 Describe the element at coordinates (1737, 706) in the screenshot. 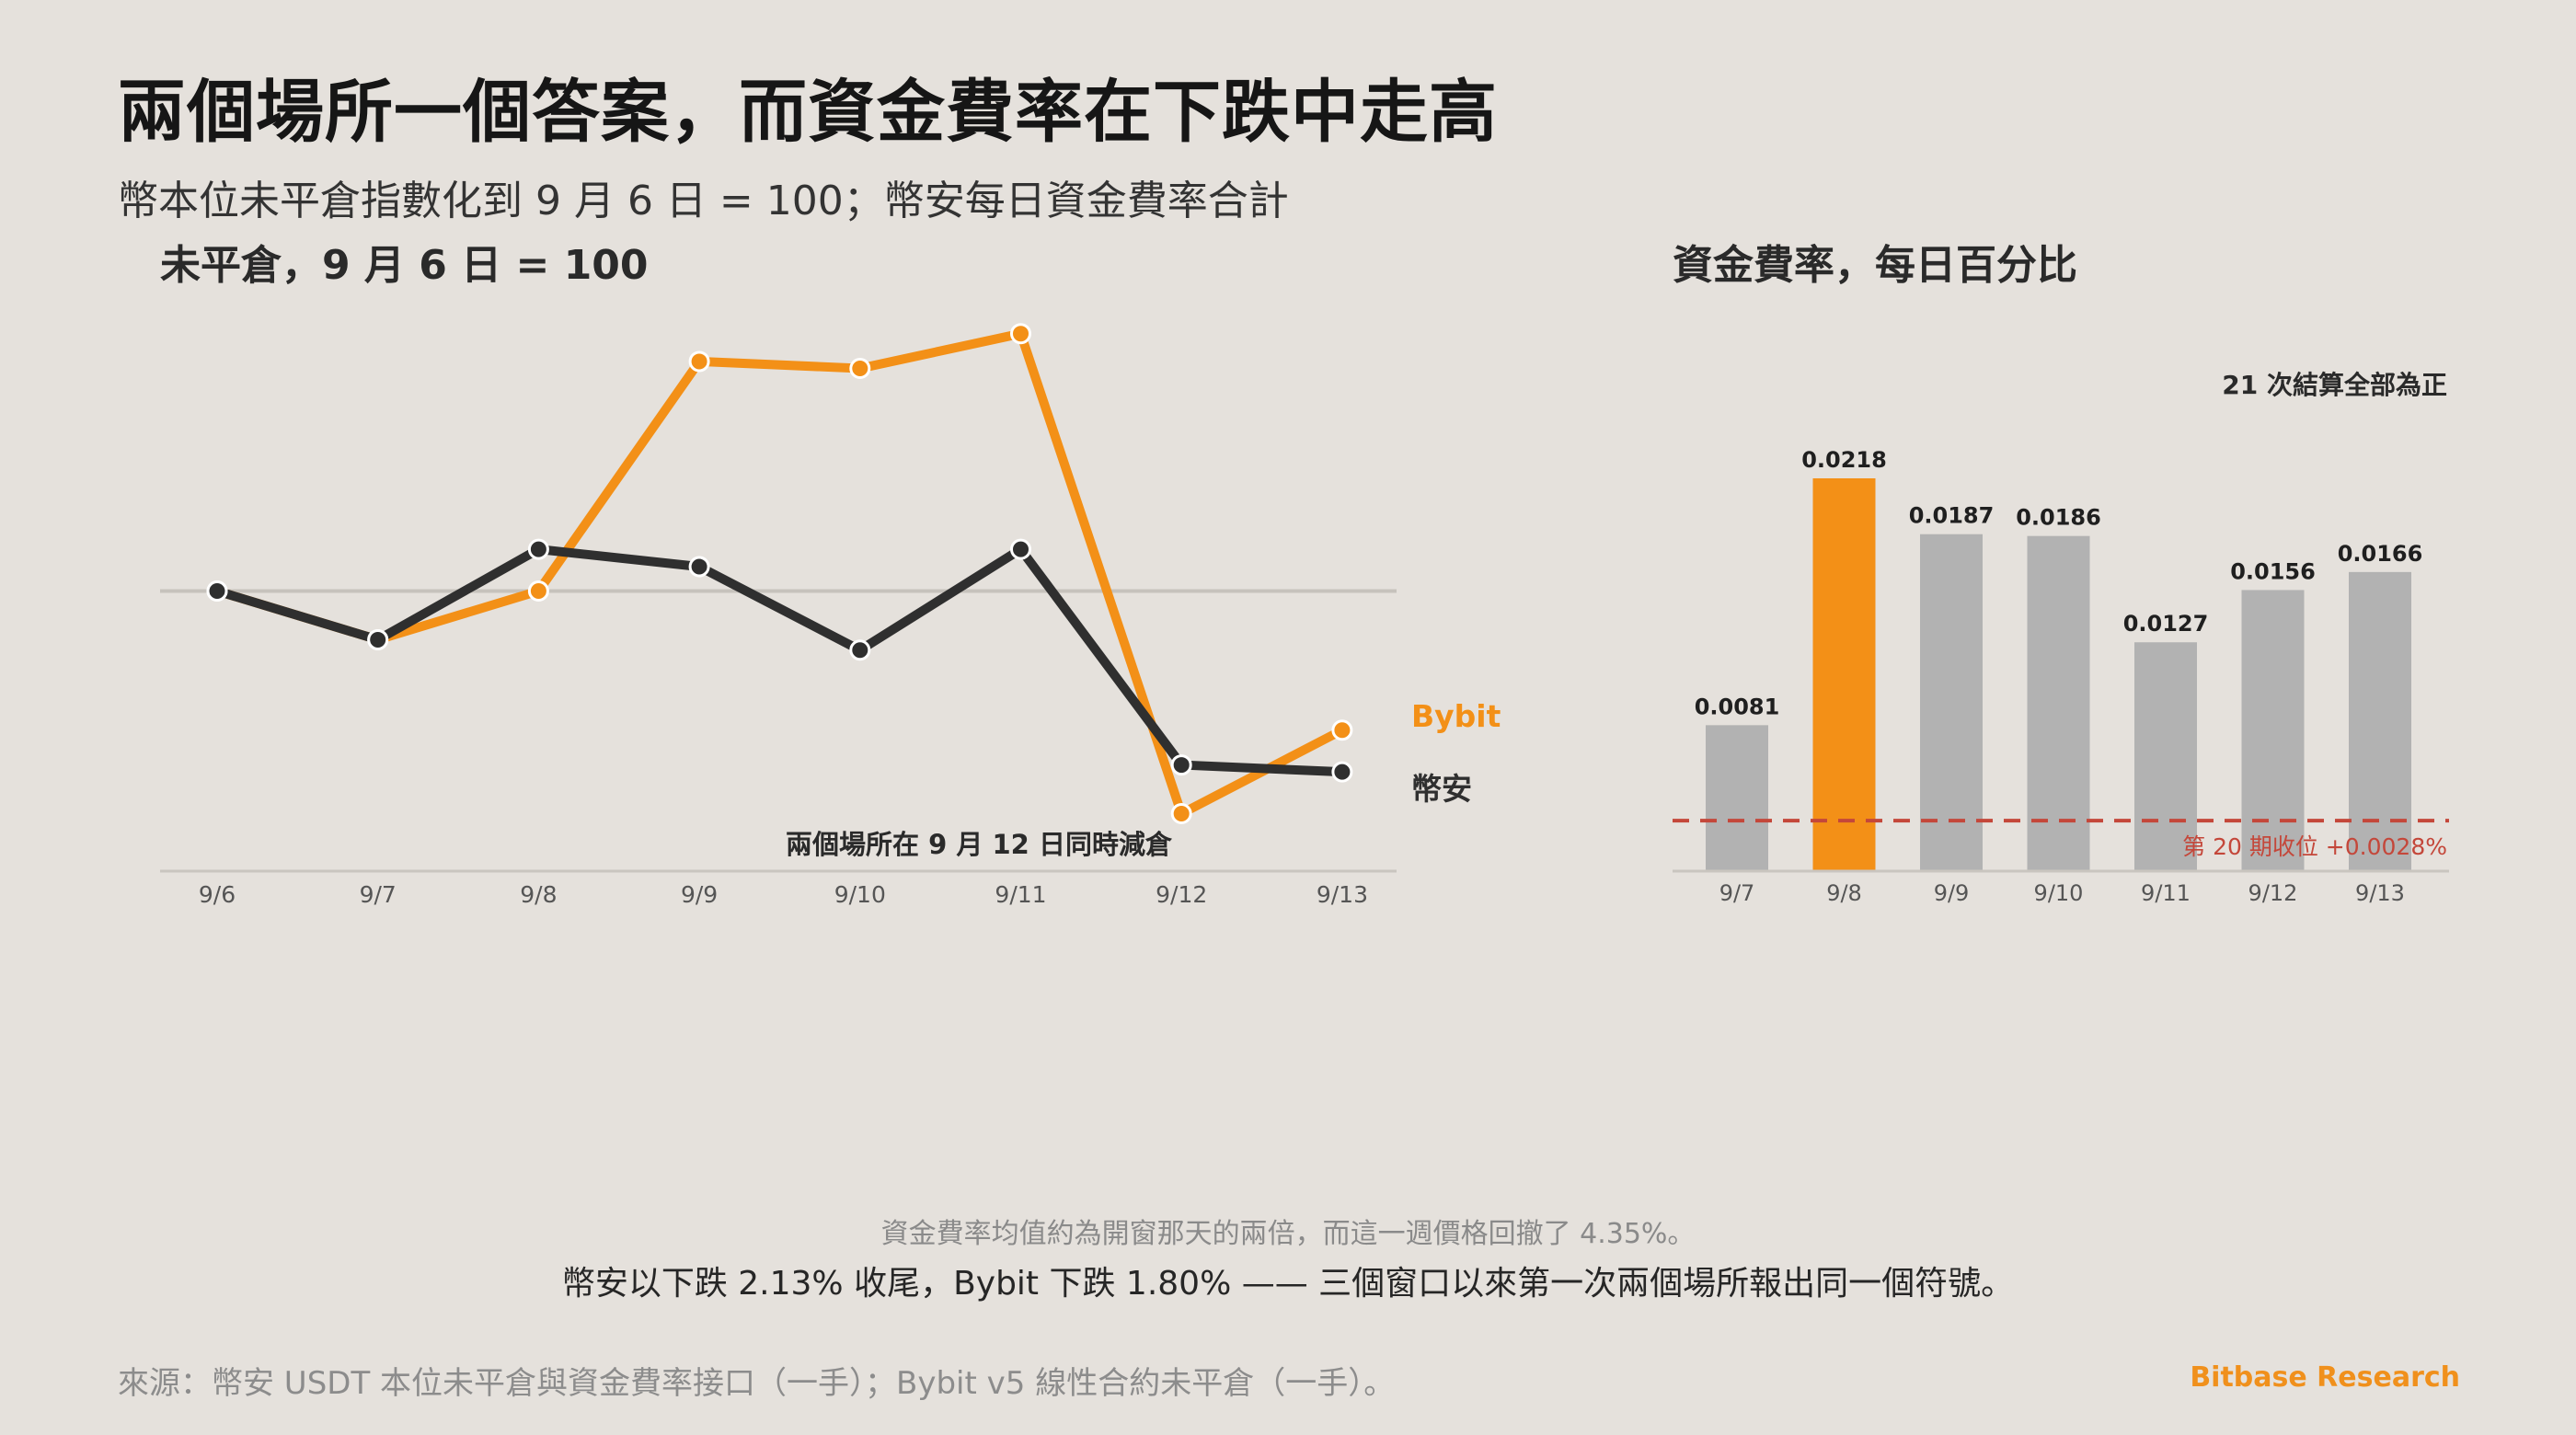

I see `bar-value-label: 0.0081` at that location.